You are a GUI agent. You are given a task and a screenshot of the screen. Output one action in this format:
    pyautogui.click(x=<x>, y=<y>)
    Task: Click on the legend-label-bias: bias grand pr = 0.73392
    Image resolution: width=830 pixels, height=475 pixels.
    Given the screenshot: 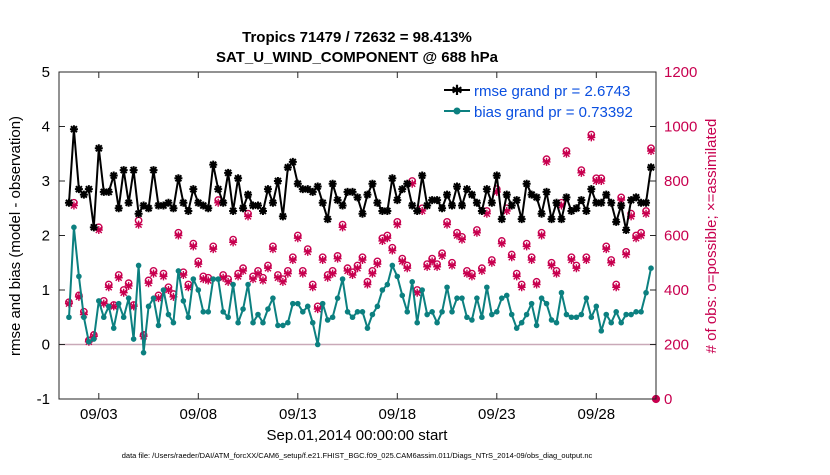 What is the action you would take?
    pyautogui.click(x=553, y=112)
    